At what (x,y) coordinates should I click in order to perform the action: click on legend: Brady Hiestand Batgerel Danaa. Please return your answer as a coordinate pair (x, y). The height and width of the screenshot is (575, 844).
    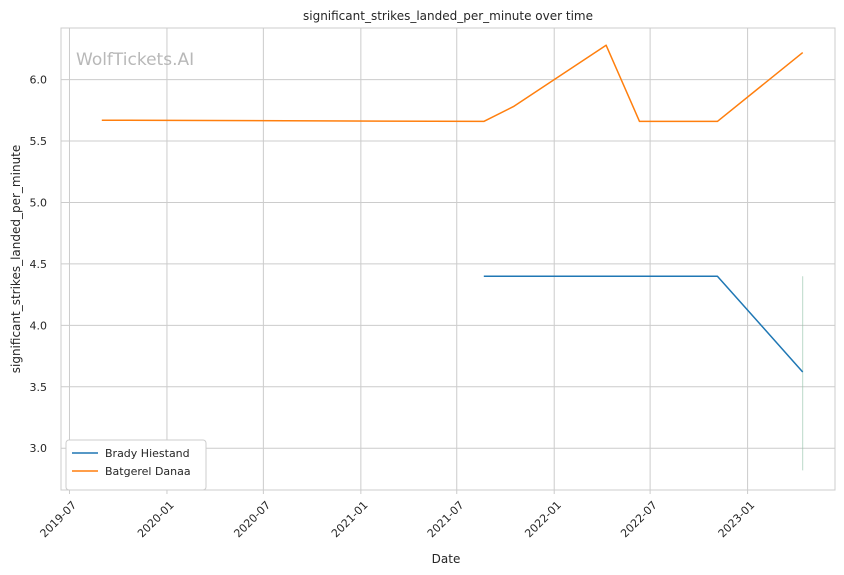
    Looking at the image, I should click on (136, 465).